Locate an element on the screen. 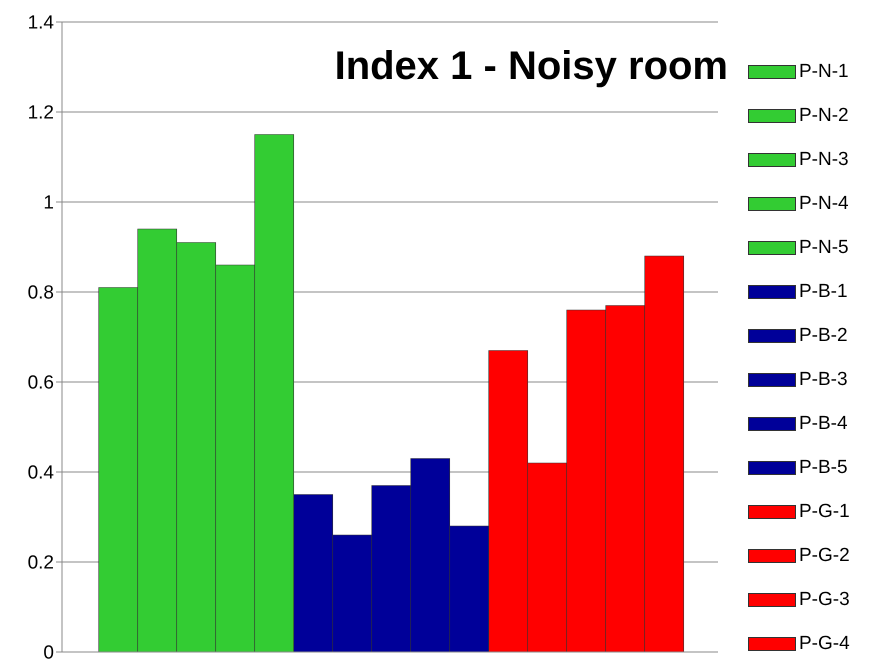 Image resolution: width=878 pixels, height=659 pixels. legend-label: P-B-5 is located at coordinates (823, 468).